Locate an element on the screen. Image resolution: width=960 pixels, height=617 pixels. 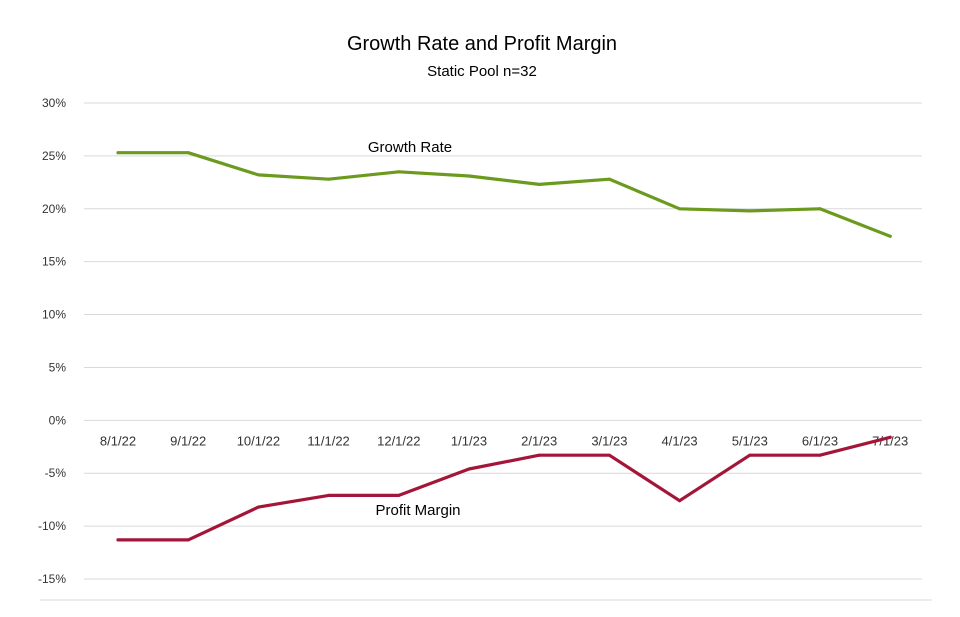
y-tick-label: -10% is located at coordinates (52, 526).